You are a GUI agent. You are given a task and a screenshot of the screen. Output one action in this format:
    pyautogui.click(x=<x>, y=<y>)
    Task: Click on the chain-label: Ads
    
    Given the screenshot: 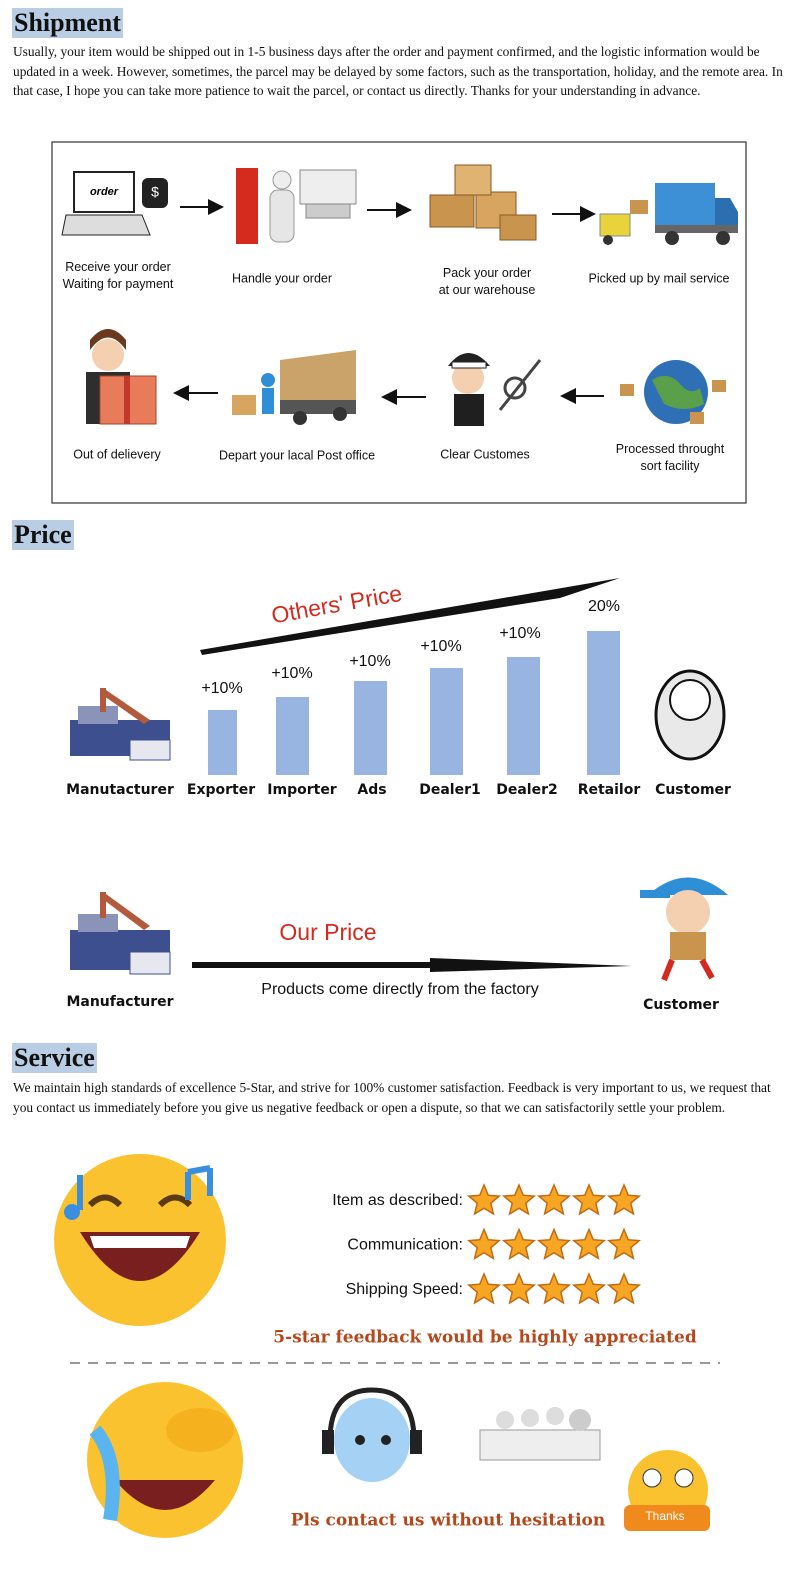 What is the action you would take?
    pyautogui.click(x=371, y=790)
    